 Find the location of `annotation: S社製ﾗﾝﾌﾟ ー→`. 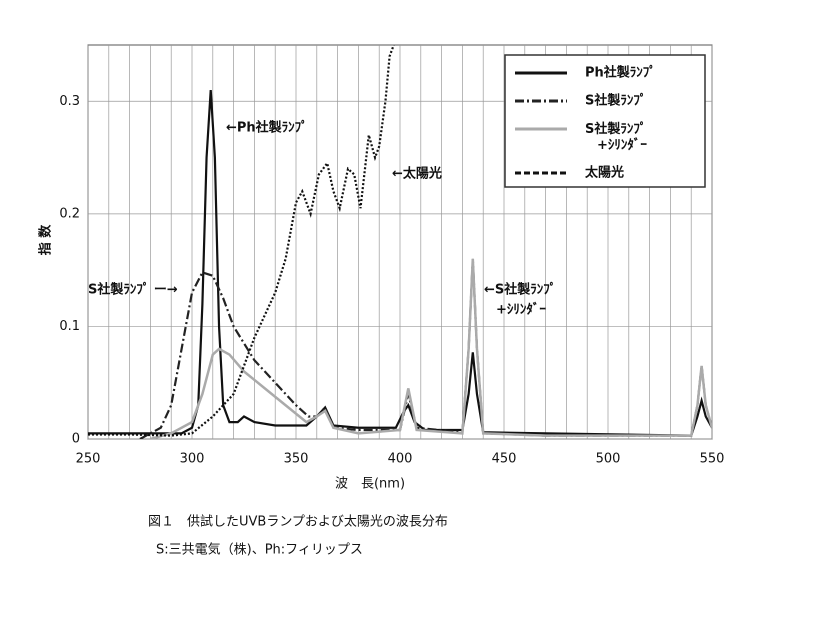

annotation: S社製ﾗﾝﾌﾟ ー→ is located at coordinates (133, 290).